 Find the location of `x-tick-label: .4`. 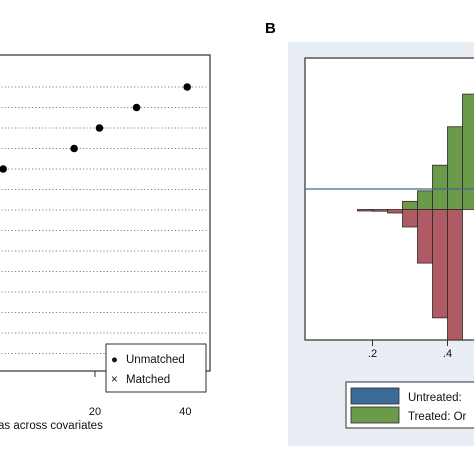

x-tick-label: .4 is located at coordinates (447, 354).